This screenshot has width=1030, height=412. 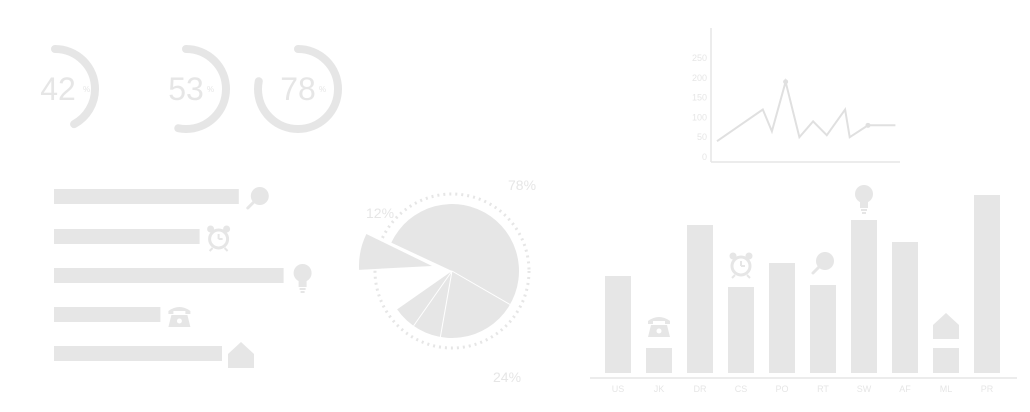 I want to click on pie-slices, so click(x=439, y=271).